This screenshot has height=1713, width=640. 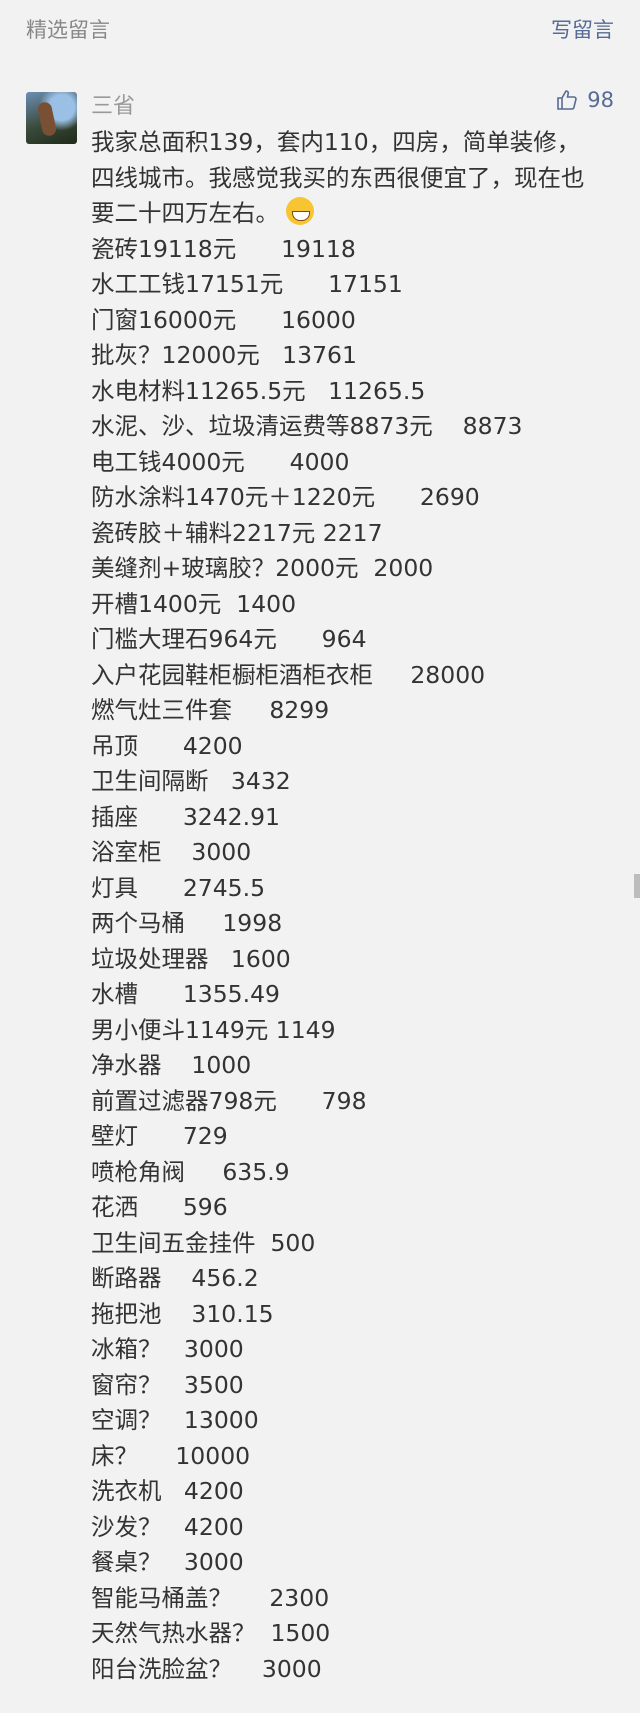 What do you see at coordinates (185, 816) in the screenshot?
I see `cost-line: 插座 3242.91` at bounding box center [185, 816].